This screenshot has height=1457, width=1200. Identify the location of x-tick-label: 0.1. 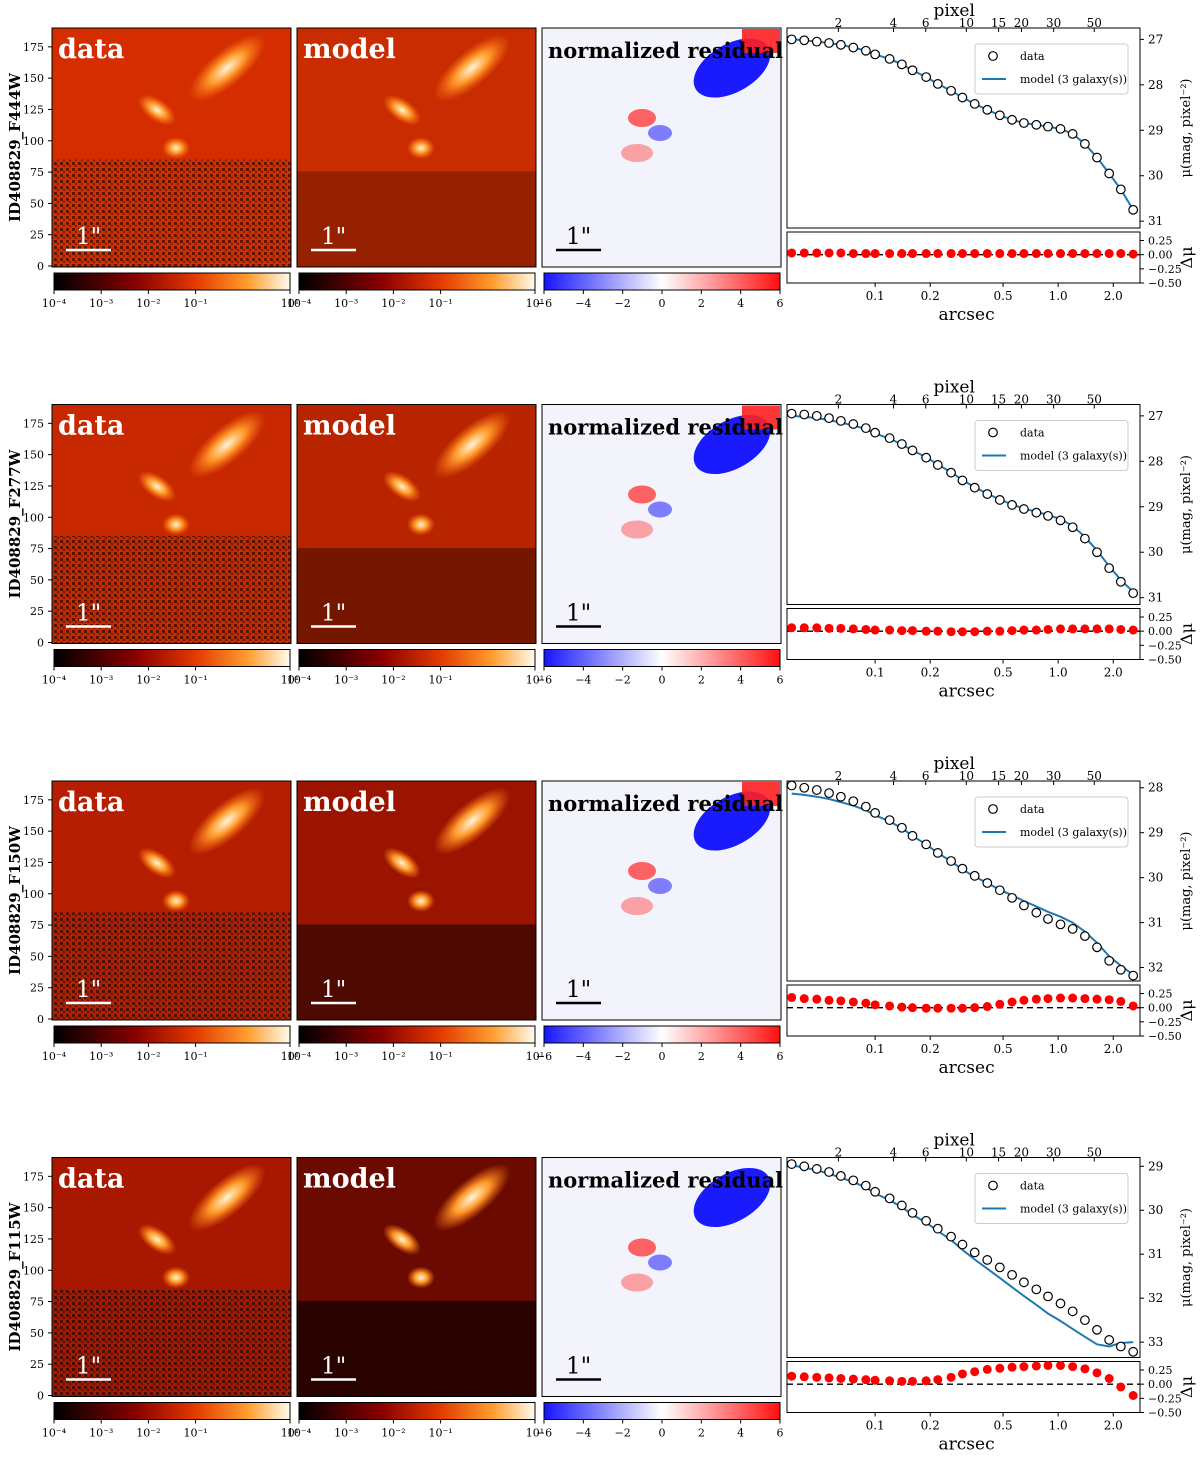
(875, 296).